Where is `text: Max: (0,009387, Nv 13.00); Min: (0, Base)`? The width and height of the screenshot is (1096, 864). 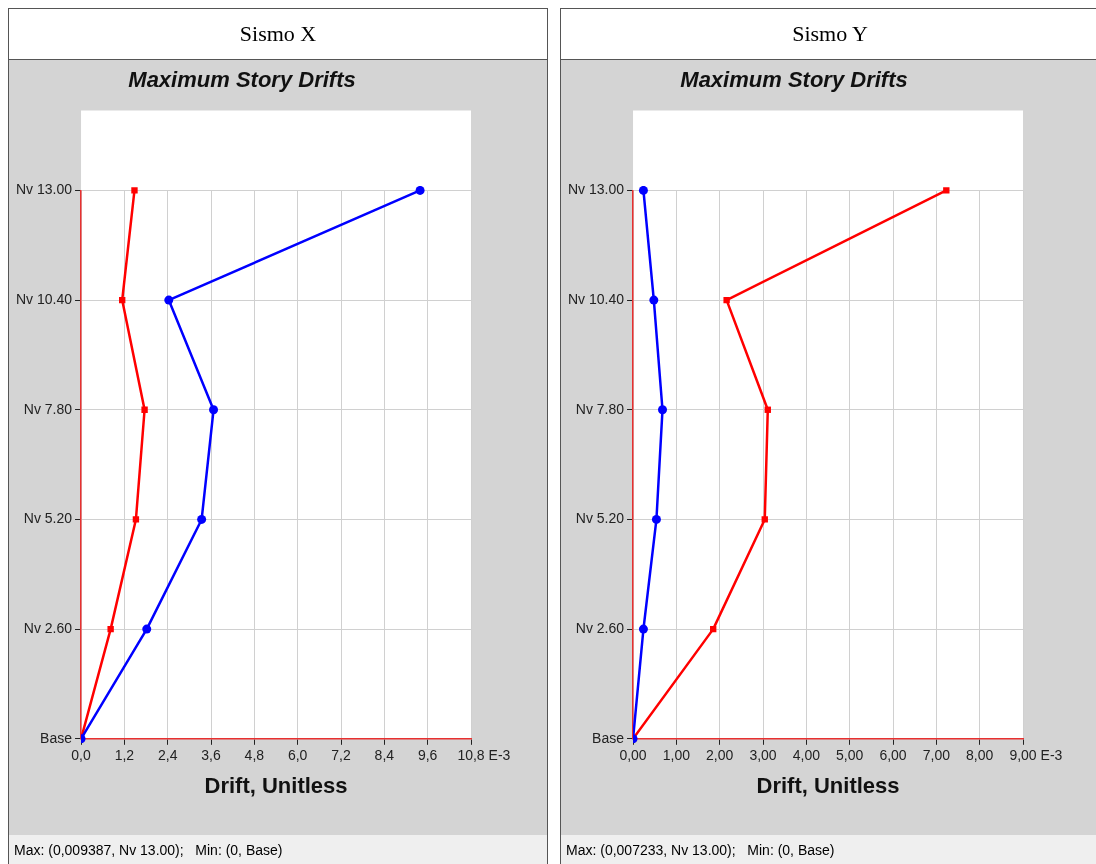 text: Max: (0,009387, Nv 13.00); Min: (0, Base) is located at coordinates (278, 849).